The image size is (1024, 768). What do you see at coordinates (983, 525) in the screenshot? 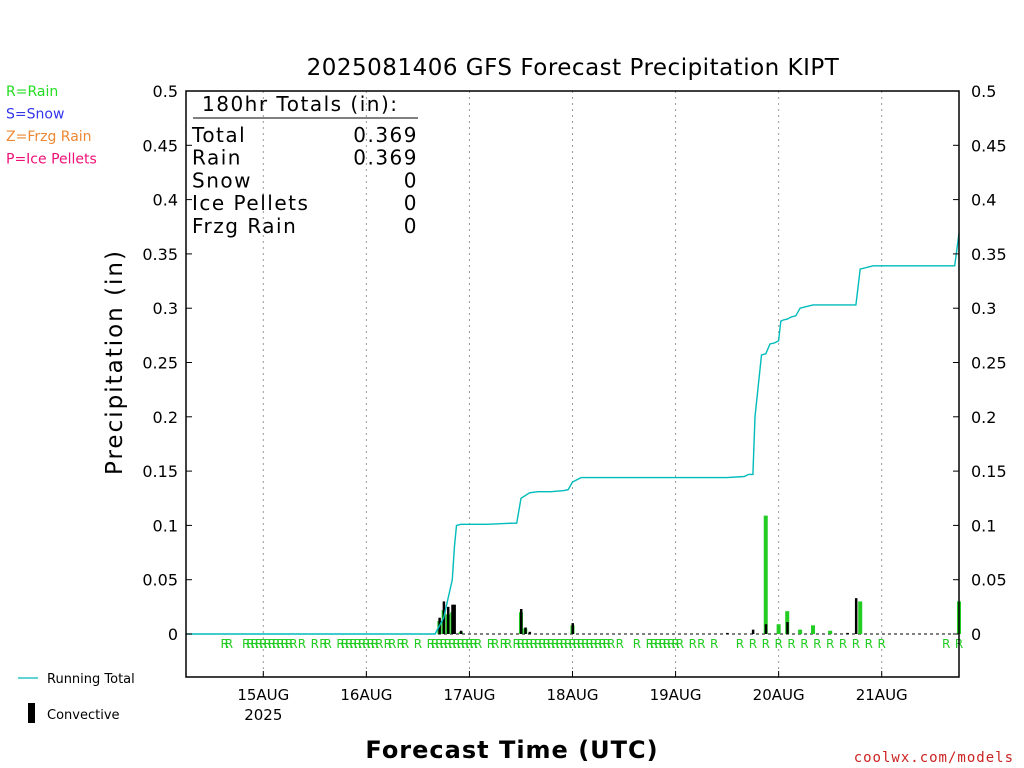
I see `y-tick-label-right: 0.1` at bounding box center [983, 525].